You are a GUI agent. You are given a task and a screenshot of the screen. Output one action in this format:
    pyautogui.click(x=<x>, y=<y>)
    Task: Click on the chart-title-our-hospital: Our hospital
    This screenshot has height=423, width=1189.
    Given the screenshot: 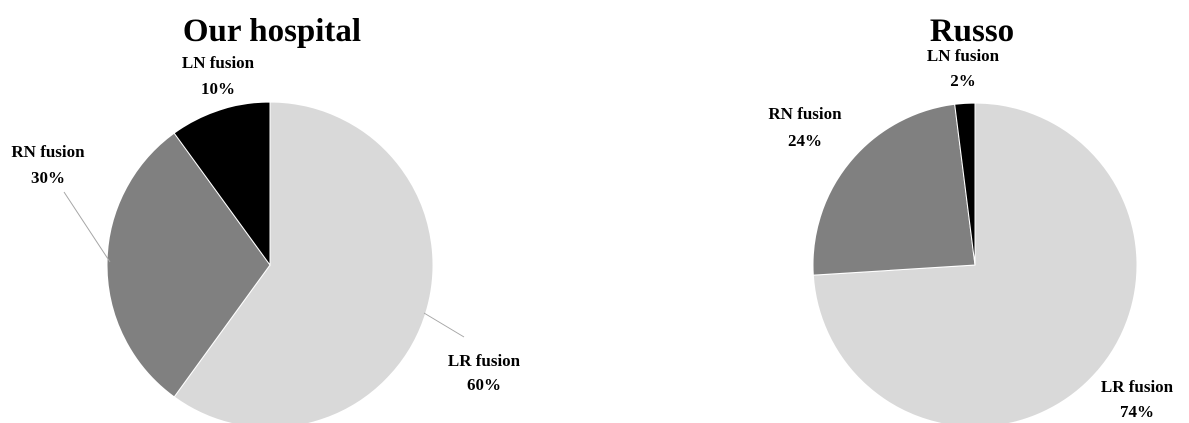 What is the action you would take?
    pyautogui.click(x=272, y=31)
    